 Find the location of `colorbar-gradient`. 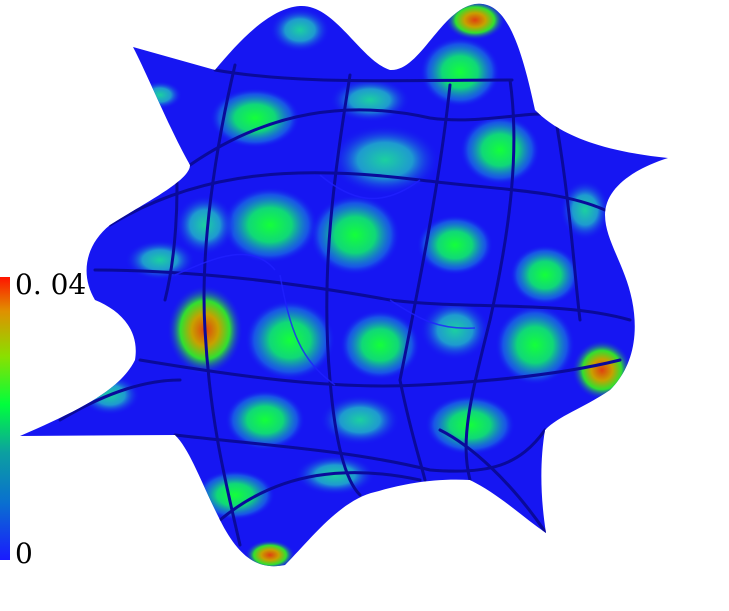

colorbar-gradient is located at coordinates (5, 418).